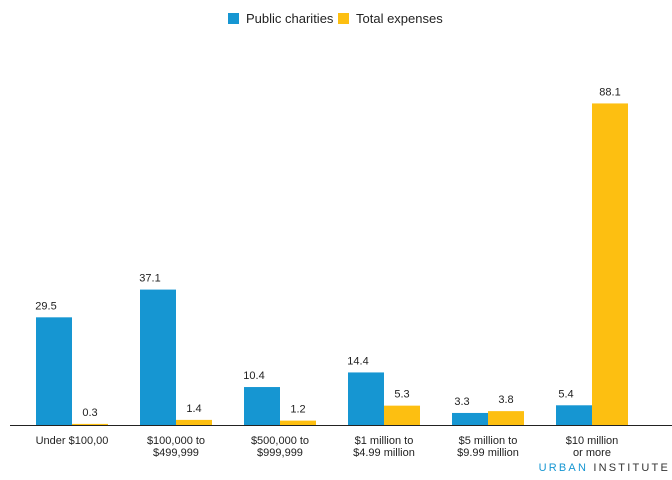  Describe the element at coordinates (506, 418) in the screenshot. I see `bar-series2-cat5` at that location.